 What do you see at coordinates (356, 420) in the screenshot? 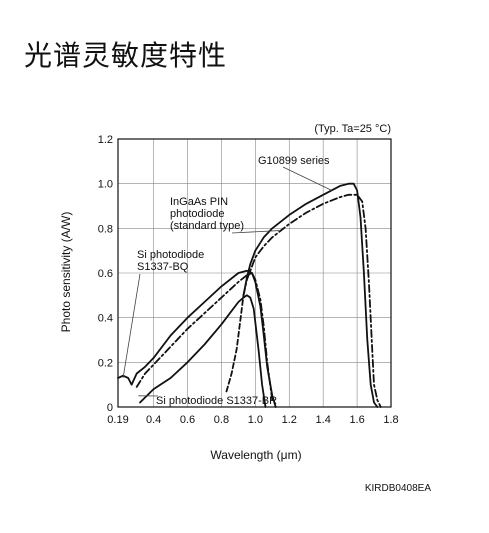
I see `x-tick-label: 1.6` at bounding box center [356, 420].